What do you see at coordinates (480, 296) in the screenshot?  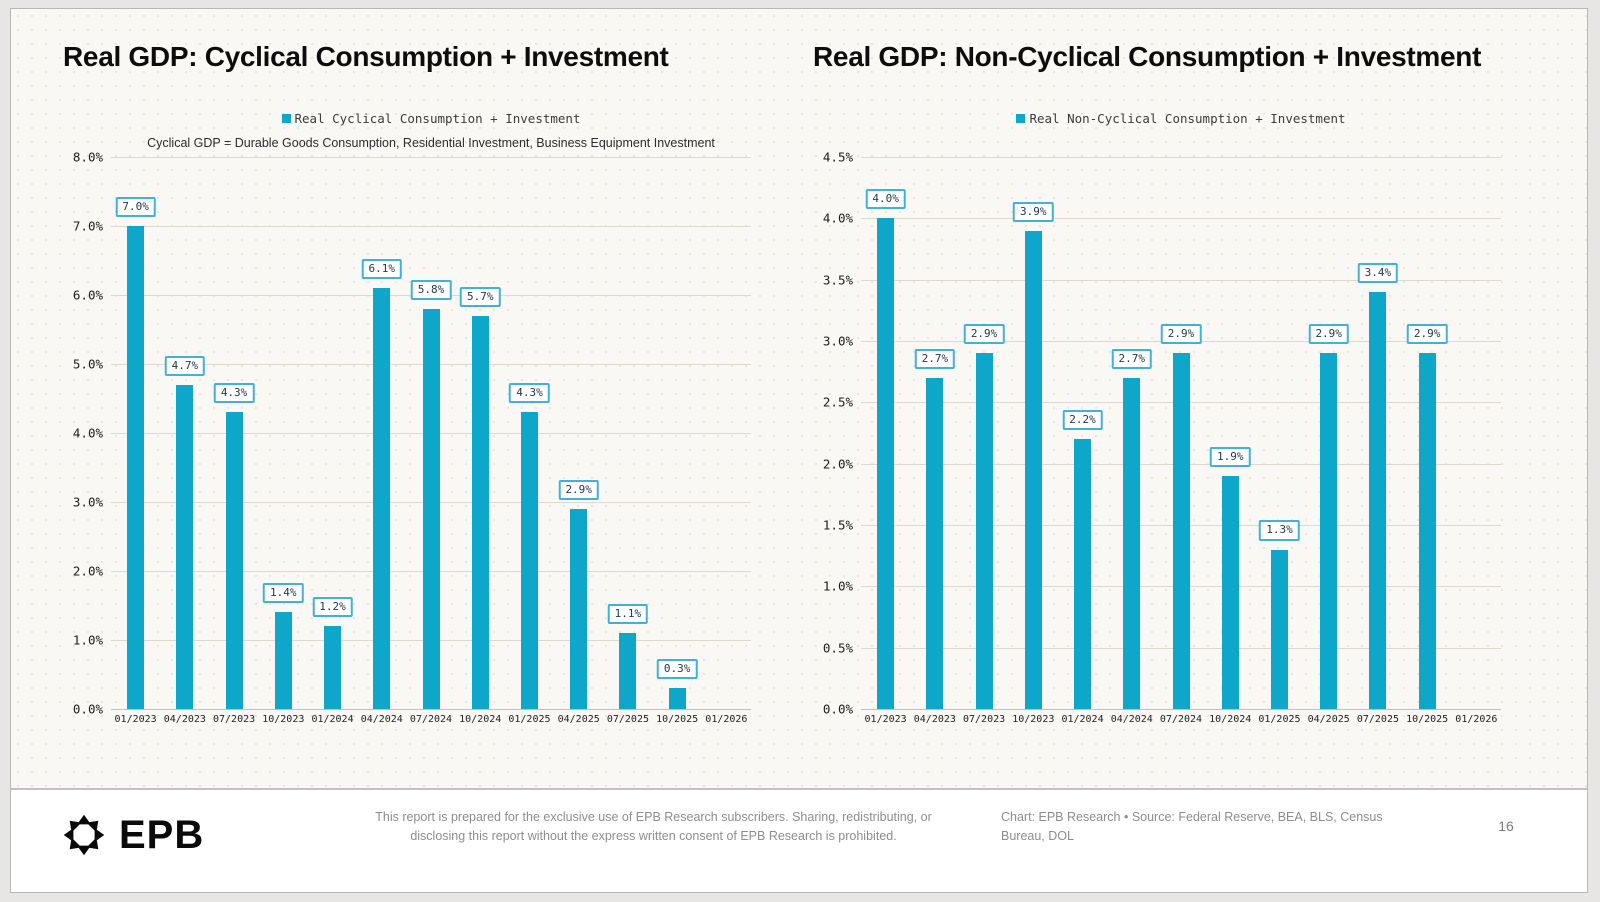 I see `bar-value-label: 5.7%` at bounding box center [480, 296].